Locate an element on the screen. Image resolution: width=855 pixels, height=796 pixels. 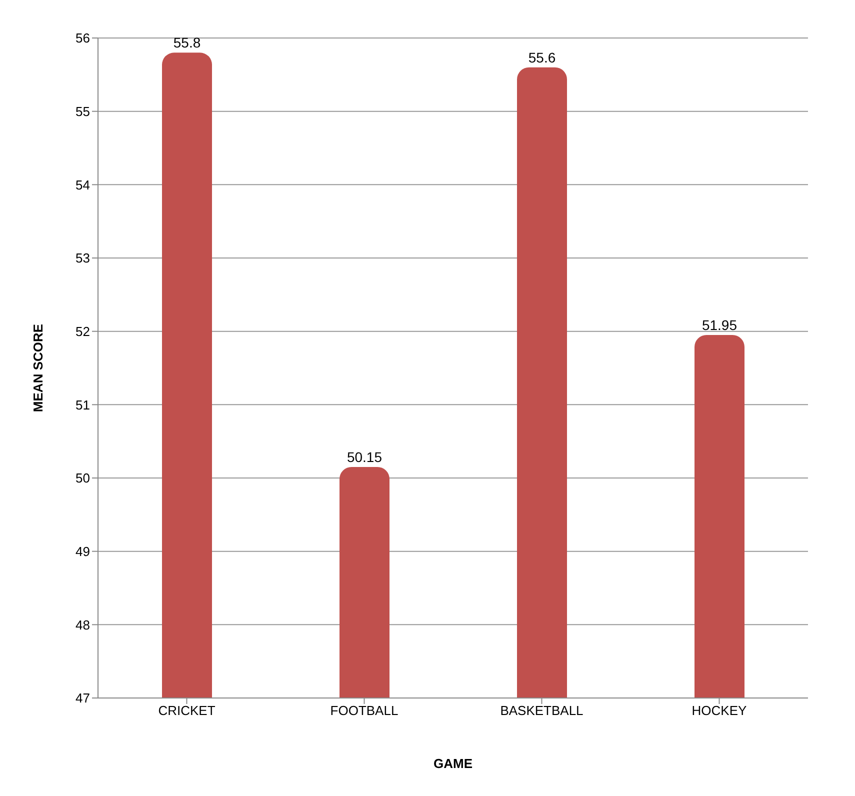
data-label: 50.15 is located at coordinates (364, 457).